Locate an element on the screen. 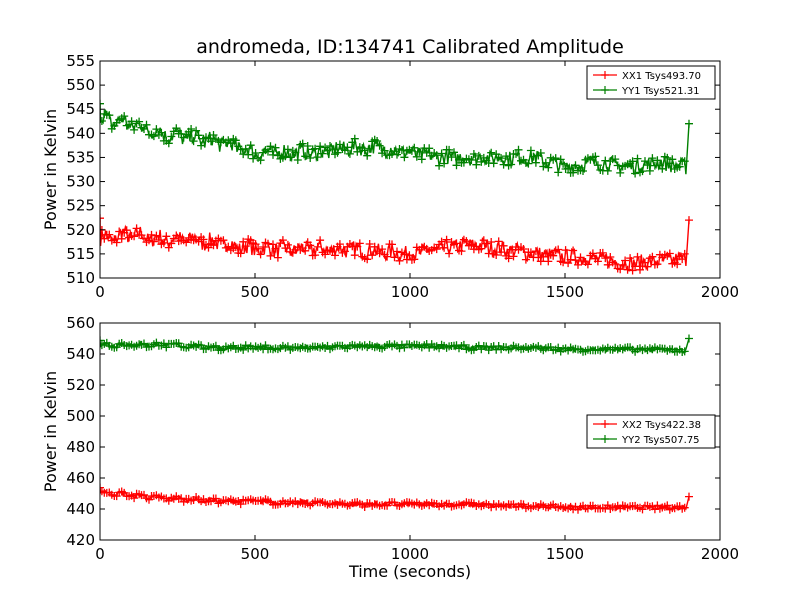 The image size is (800, 600). y-tick-label: 550 is located at coordinates (80, 85).